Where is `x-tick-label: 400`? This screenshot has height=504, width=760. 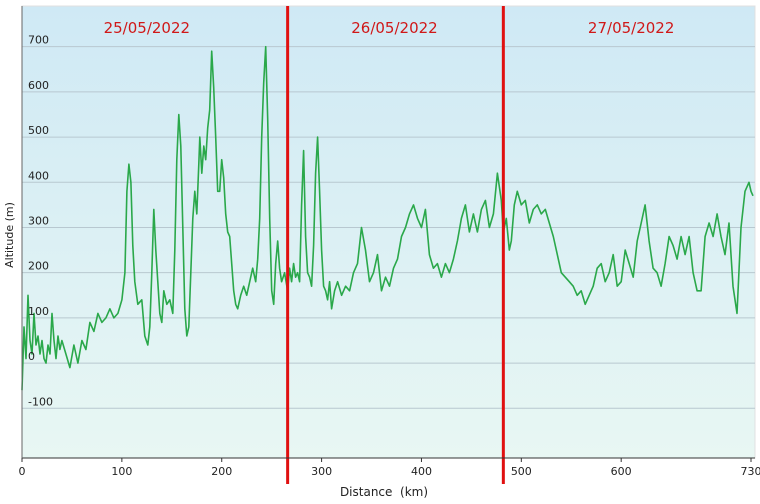 x-tick-label: 400 is located at coordinates (421, 471).